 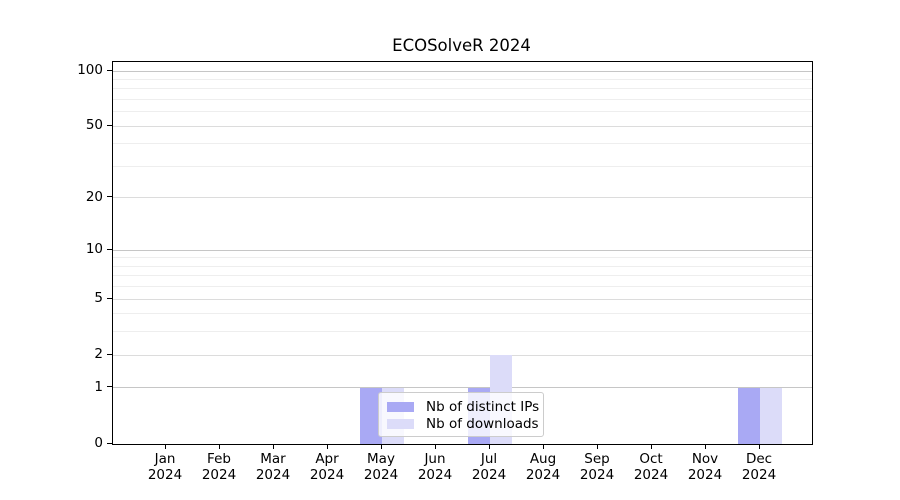 I want to click on legend-swatch-distinct-ips, so click(x=400, y=406).